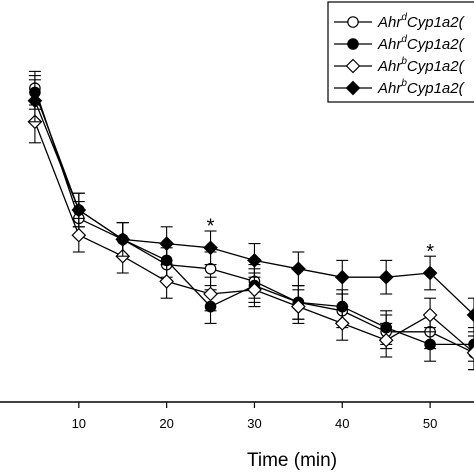 Image resolution: width=474 pixels, height=474 pixels. What do you see at coordinates (292, 460) in the screenshot?
I see `x-axis-title: Time (min)` at bounding box center [292, 460].